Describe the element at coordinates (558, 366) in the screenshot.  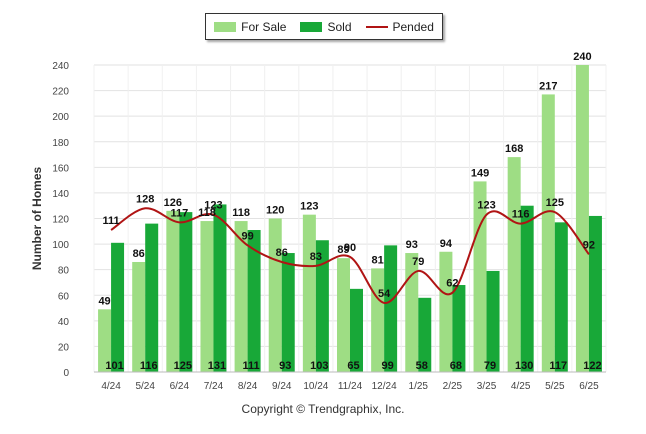
I see `sold-value-label: 117` at that location.